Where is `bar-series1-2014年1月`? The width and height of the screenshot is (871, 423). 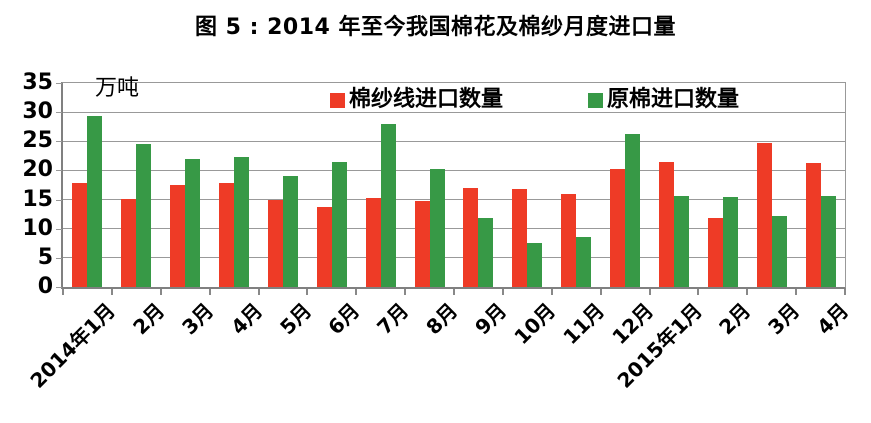
bar-series1-2014年1月 is located at coordinates (95, 201).